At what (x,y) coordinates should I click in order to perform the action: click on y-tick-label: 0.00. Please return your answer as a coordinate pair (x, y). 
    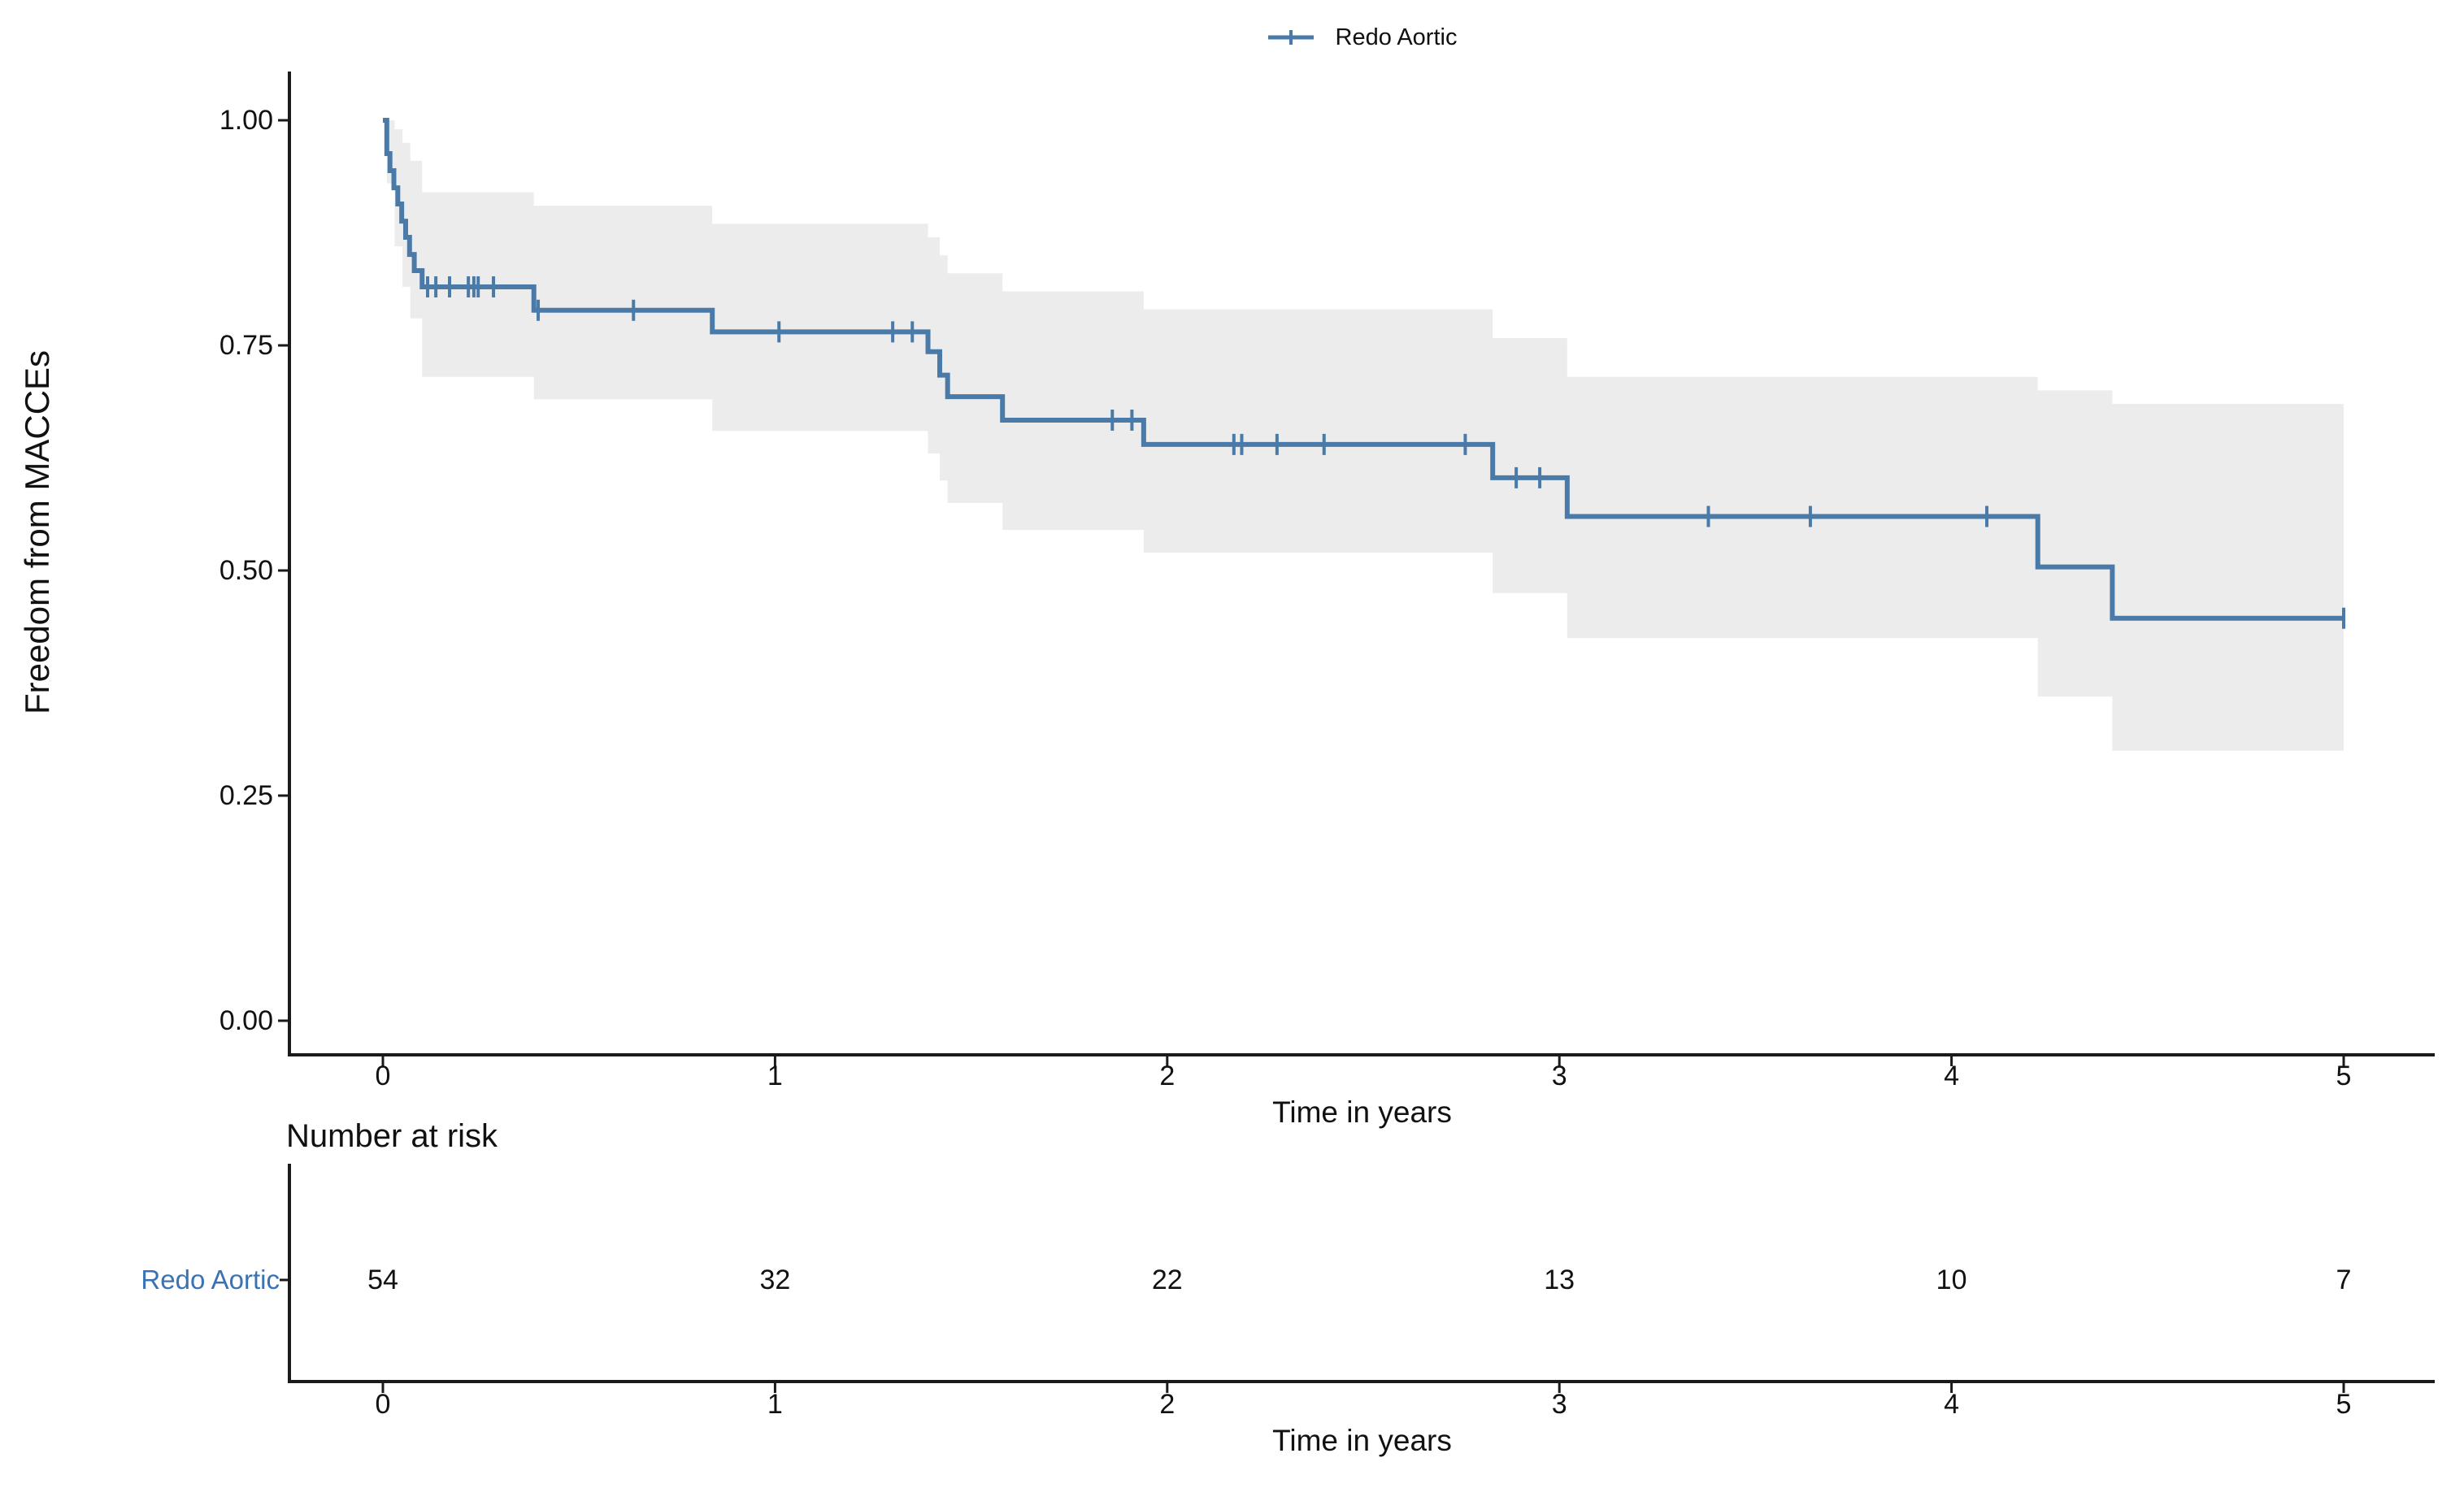
    Looking at the image, I should click on (246, 1020).